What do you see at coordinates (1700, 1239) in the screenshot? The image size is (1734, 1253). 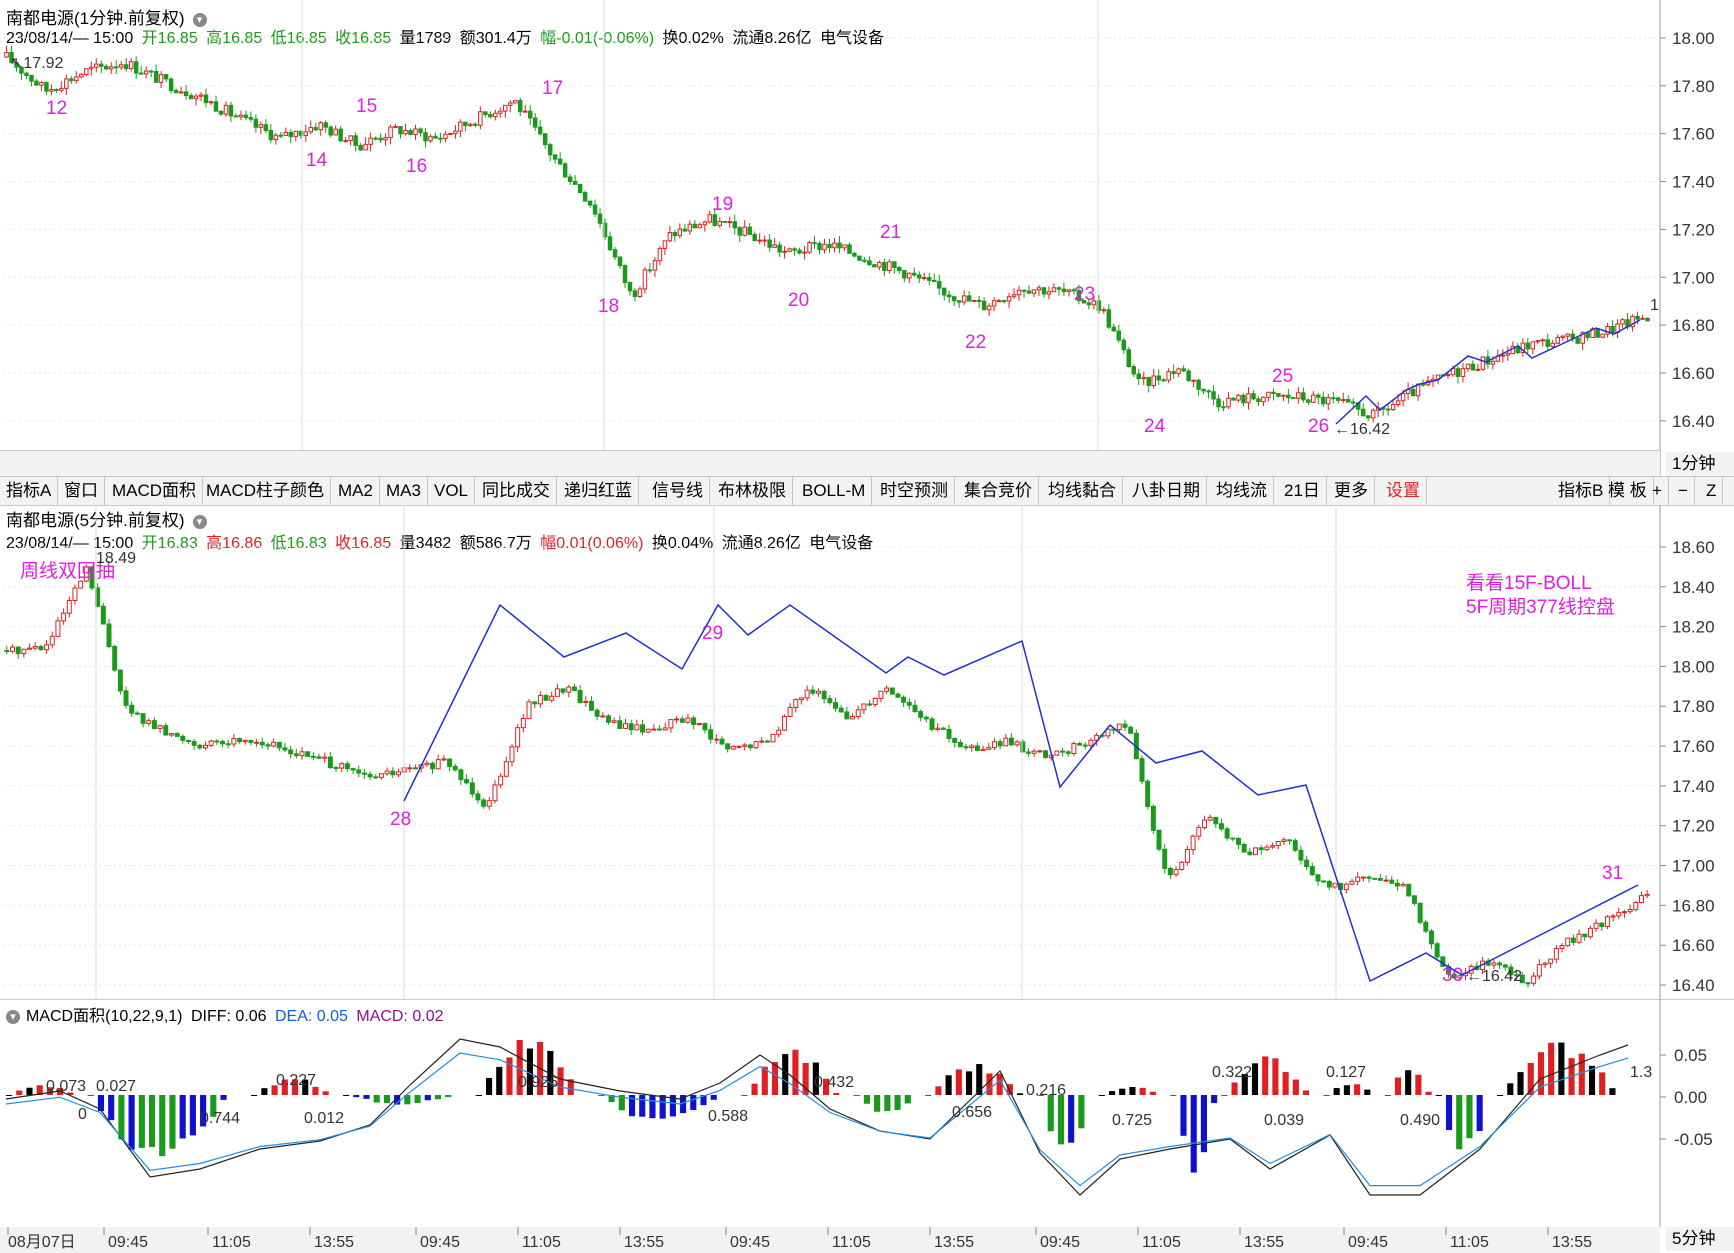 I see `macd-period-label: 5分钟` at bounding box center [1700, 1239].